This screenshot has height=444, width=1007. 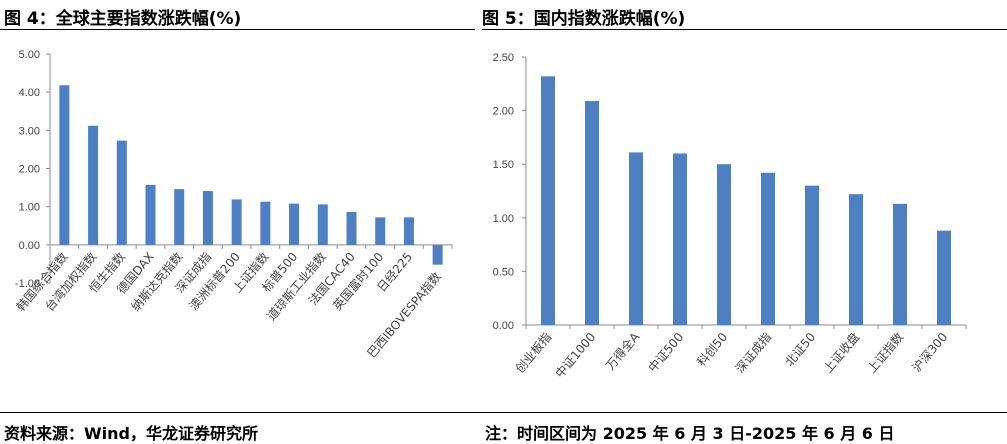 I want to click on source-text: 资料来源：Wind，华龙证券研究所, so click(x=131, y=433).